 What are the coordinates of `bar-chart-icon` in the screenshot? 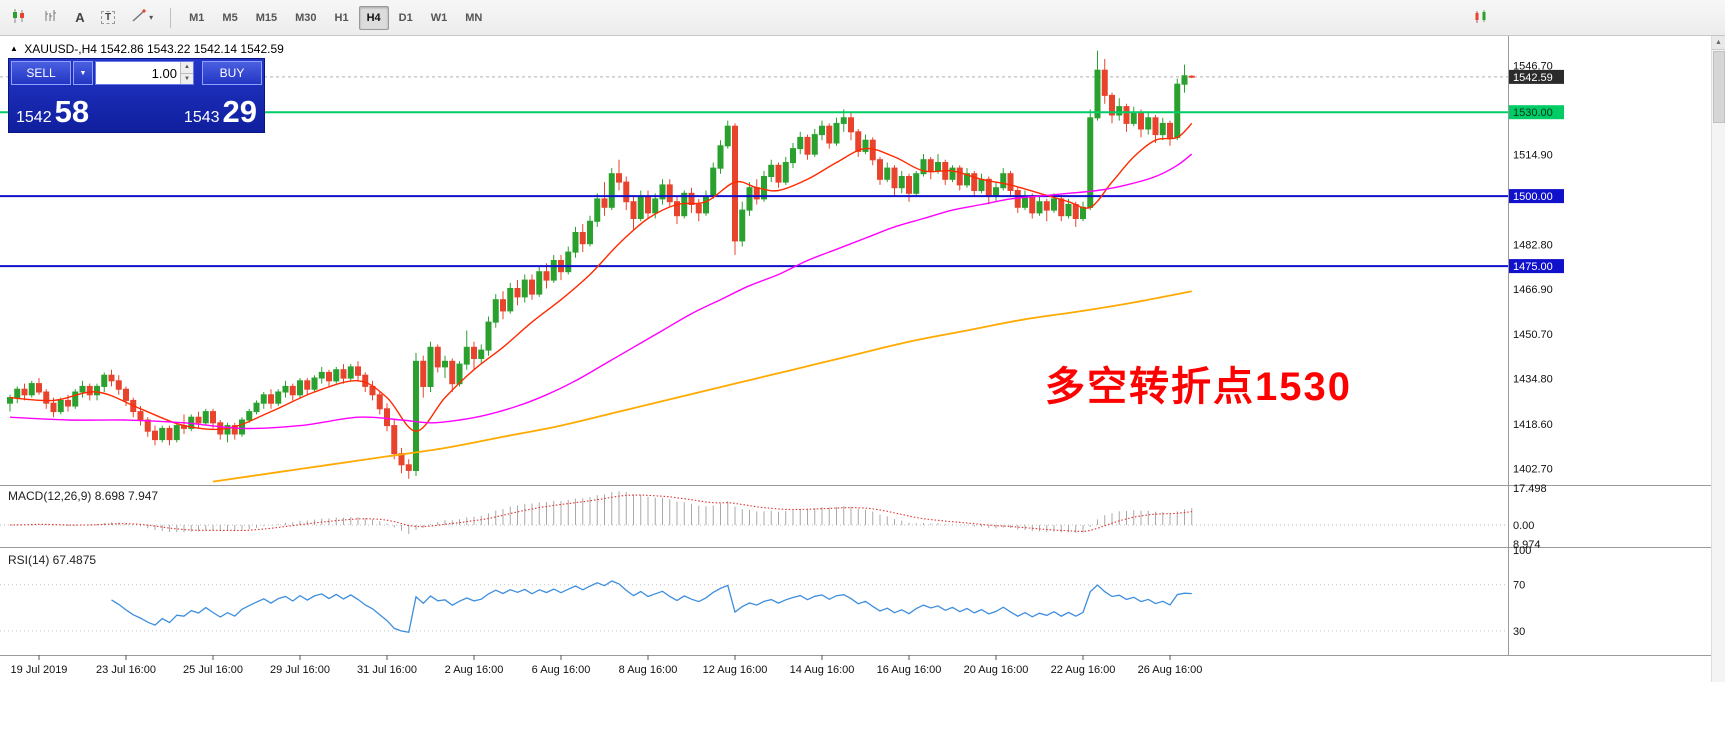 It's located at (51, 17).